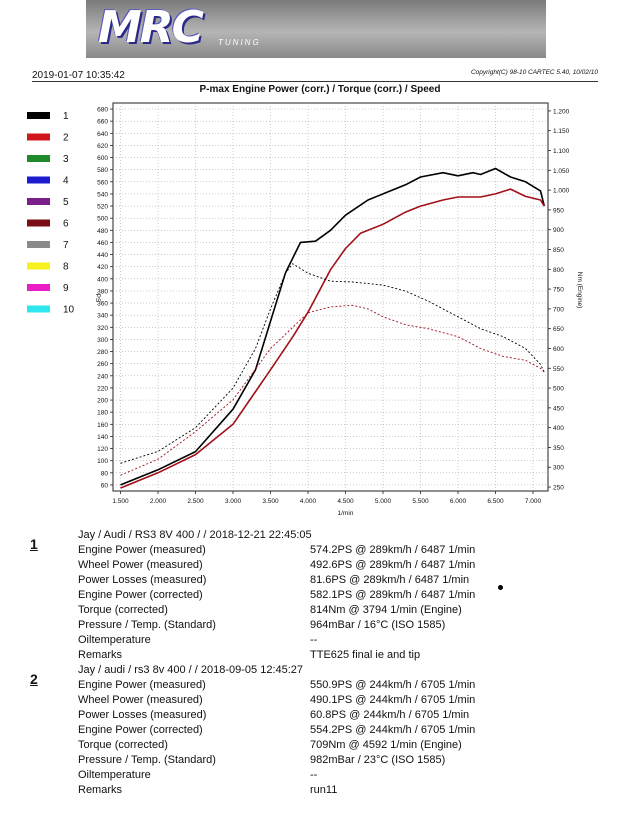 Image resolution: width=640 pixels, height=816 pixels. What do you see at coordinates (558, 408) in the screenshot?
I see `y-right-tick-label: 450` at bounding box center [558, 408].